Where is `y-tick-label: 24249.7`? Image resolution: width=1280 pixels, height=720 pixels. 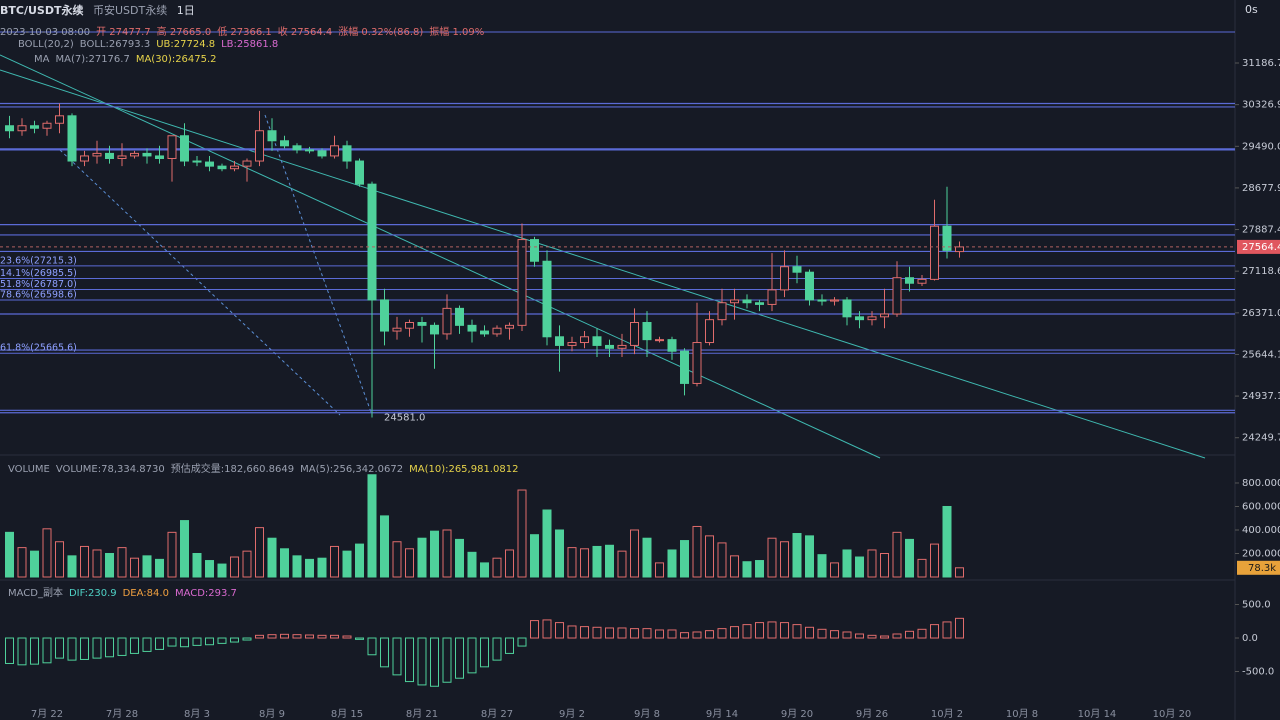
y-tick-label: 24249.7 is located at coordinates (1261, 438).